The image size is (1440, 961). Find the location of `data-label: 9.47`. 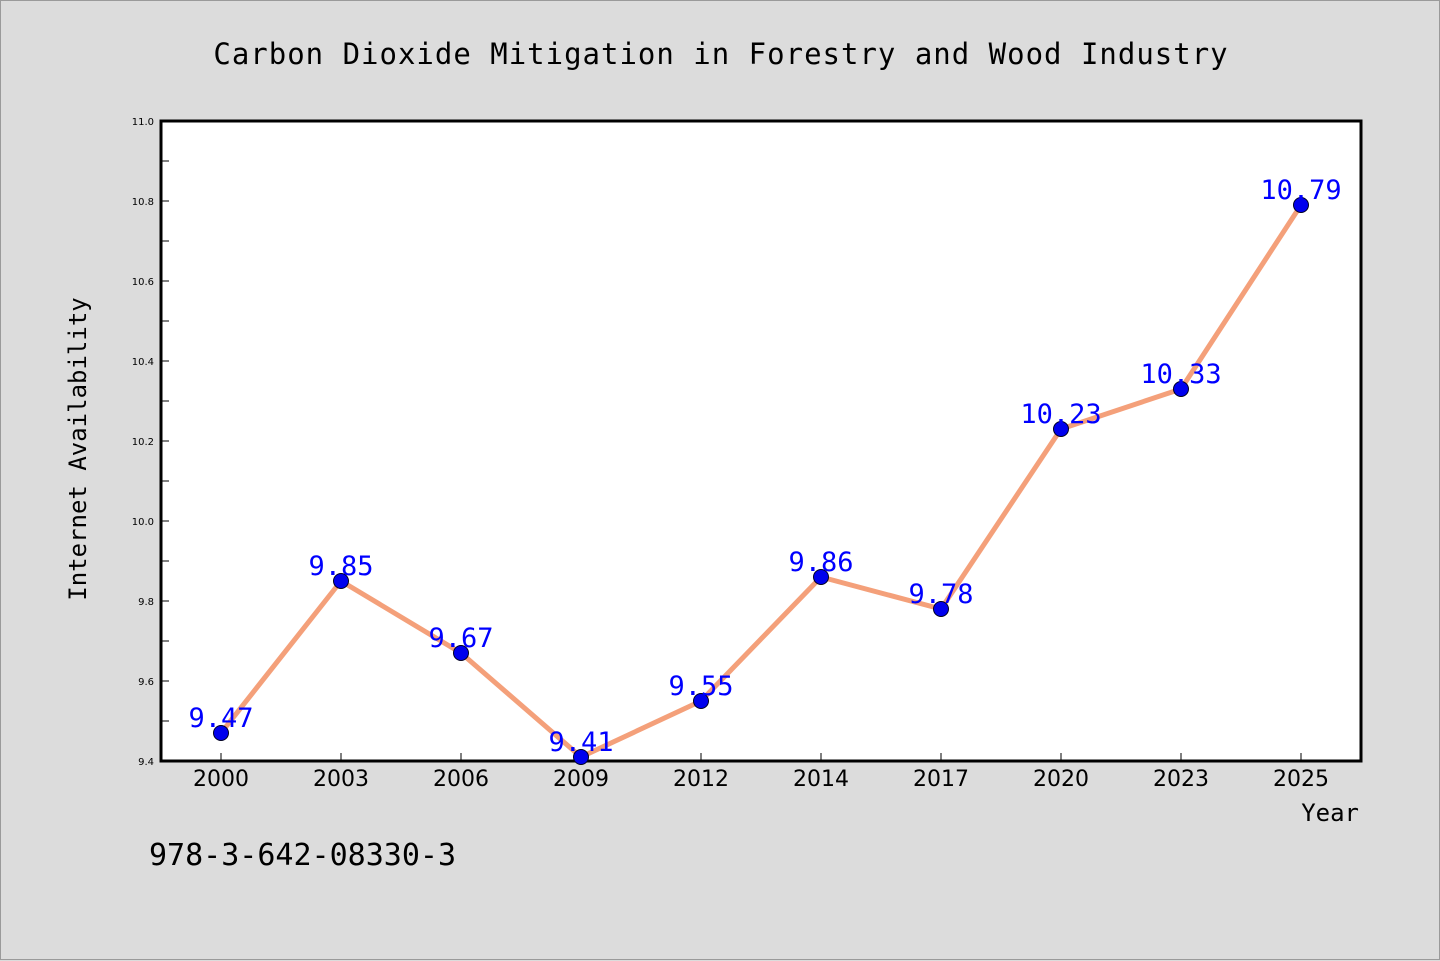

data-label: 9.47 is located at coordinates (220, 718).